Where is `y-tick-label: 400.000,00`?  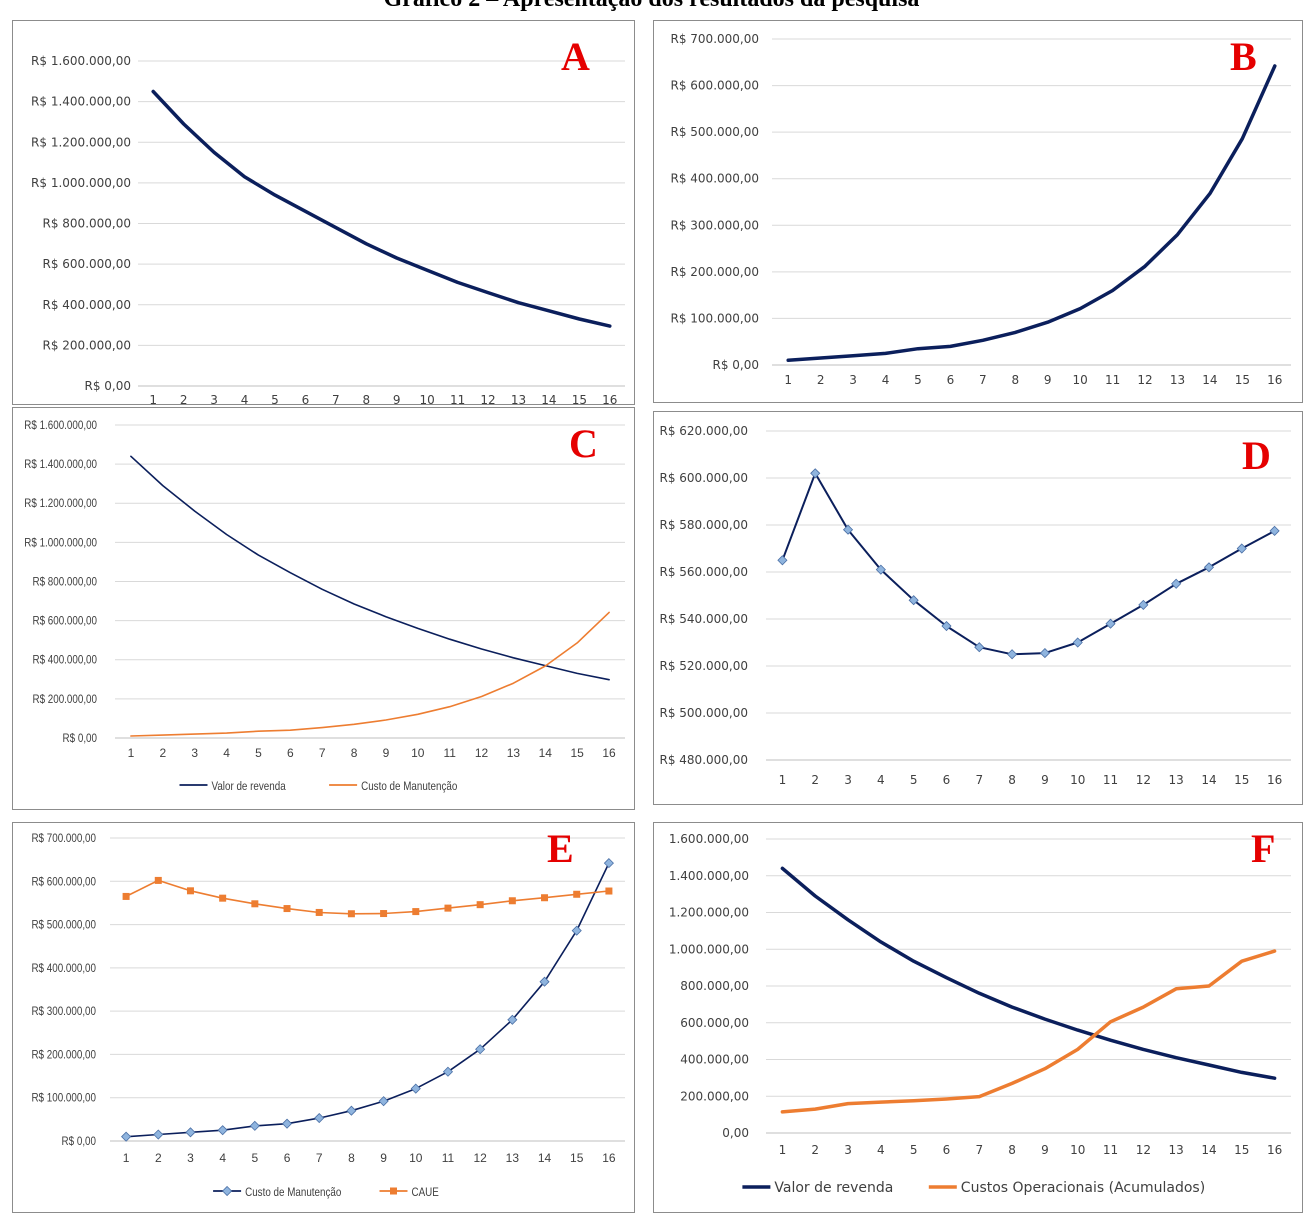
y-tick-label: 400.000,00 is located at coordinates (714, 1060).